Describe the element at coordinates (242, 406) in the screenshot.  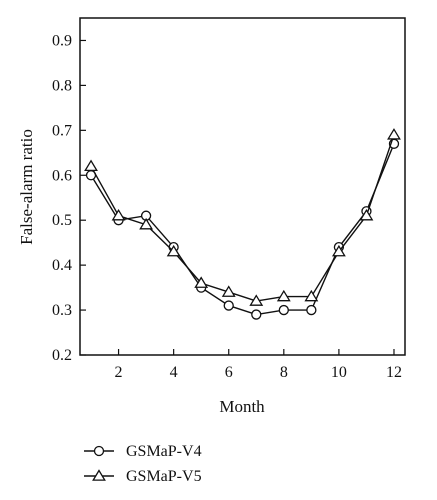
I see `x-axis-title: Month` at that location.